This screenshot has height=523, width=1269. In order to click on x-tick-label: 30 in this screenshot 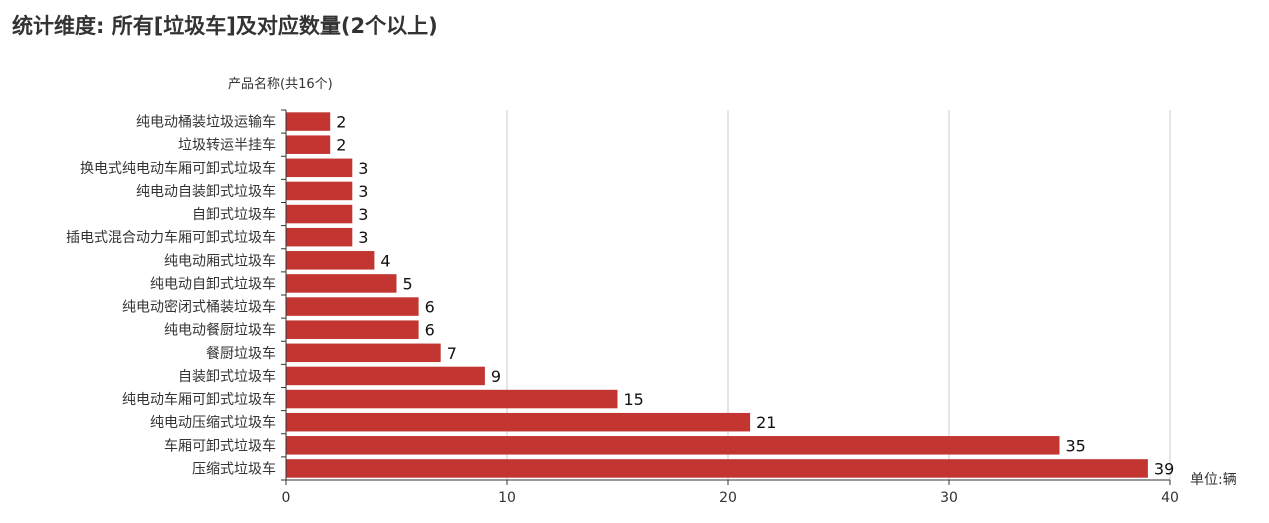, I will do `click(949, 498)`.